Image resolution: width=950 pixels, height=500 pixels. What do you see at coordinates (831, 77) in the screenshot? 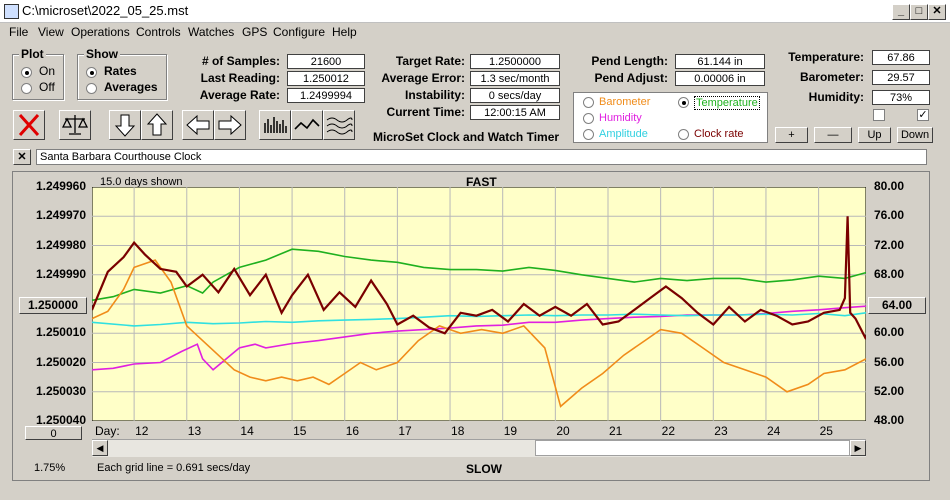
I see `barometer-label: Barometer:` at bounding box center [831, 77].